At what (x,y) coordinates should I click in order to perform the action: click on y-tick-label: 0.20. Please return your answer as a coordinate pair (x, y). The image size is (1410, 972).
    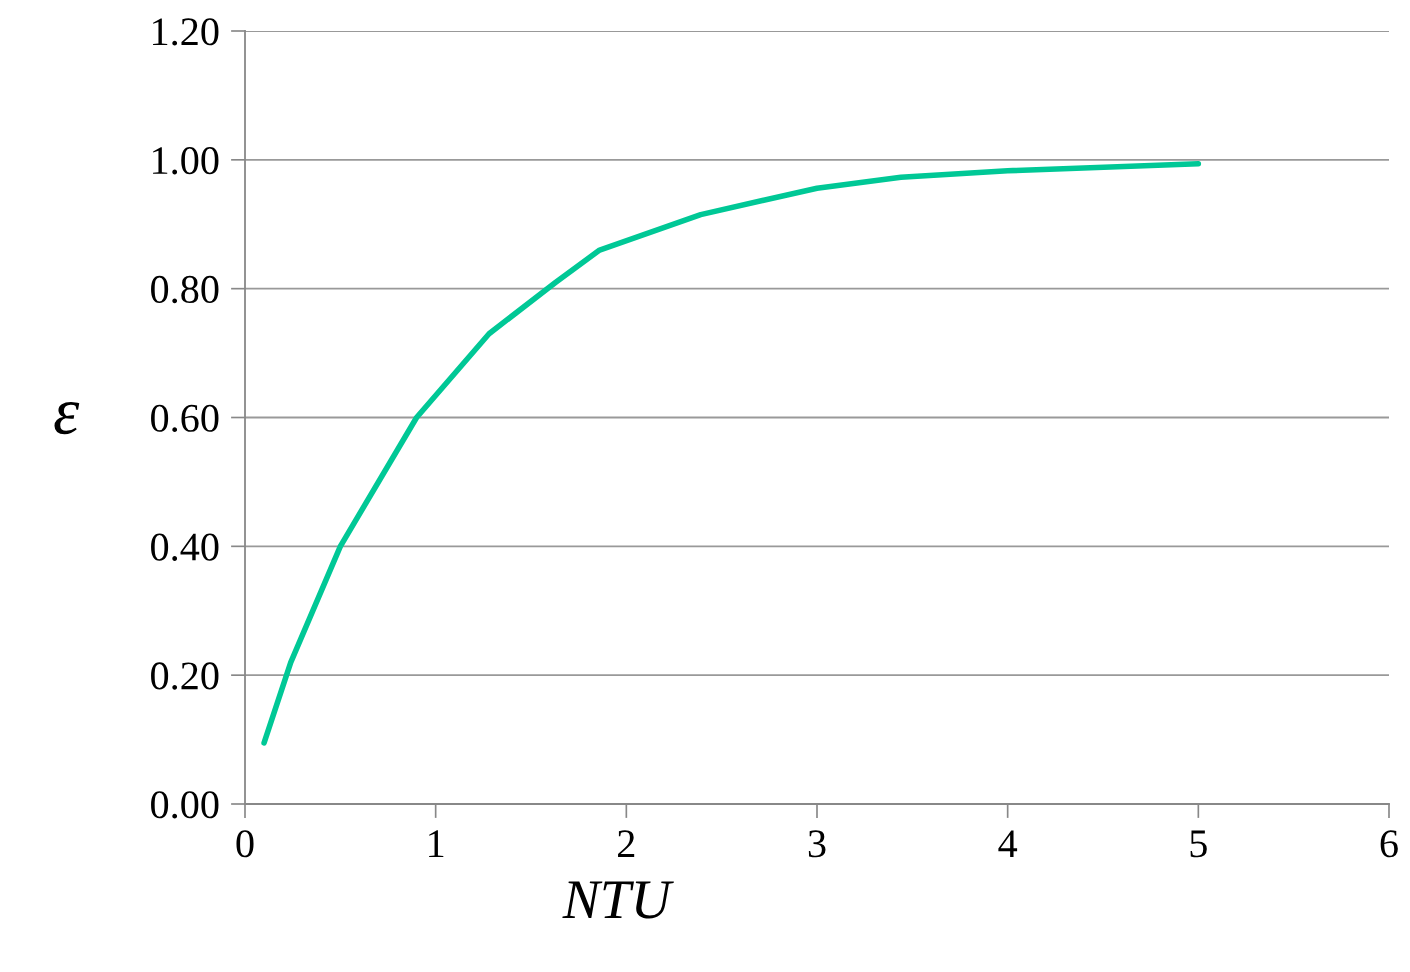
    Looking at the image, I should click on (185, 676).